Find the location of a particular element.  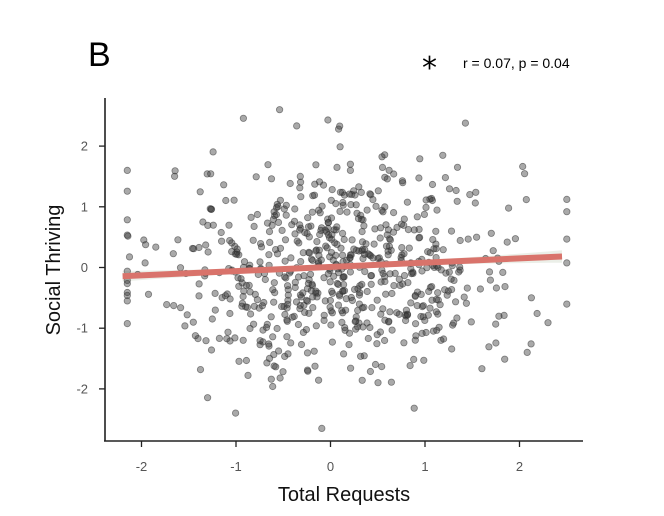

correlation-stat-text: r = 0.07, p = 0.04 is located at coordinates (516, 63).